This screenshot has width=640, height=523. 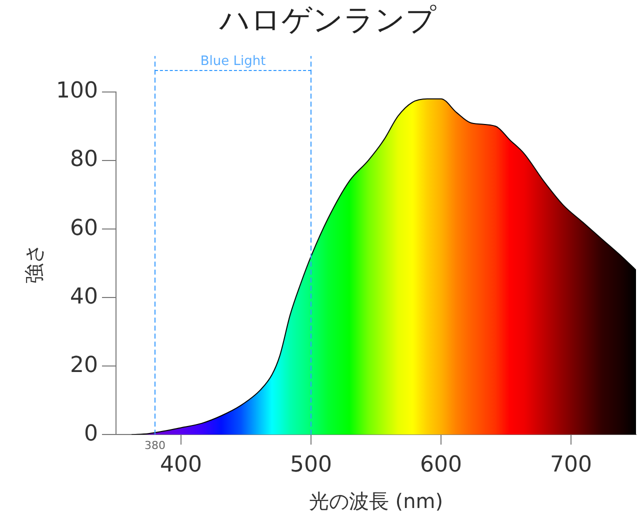 I want to click on text: Blue Light, so click(x=233, y=61).